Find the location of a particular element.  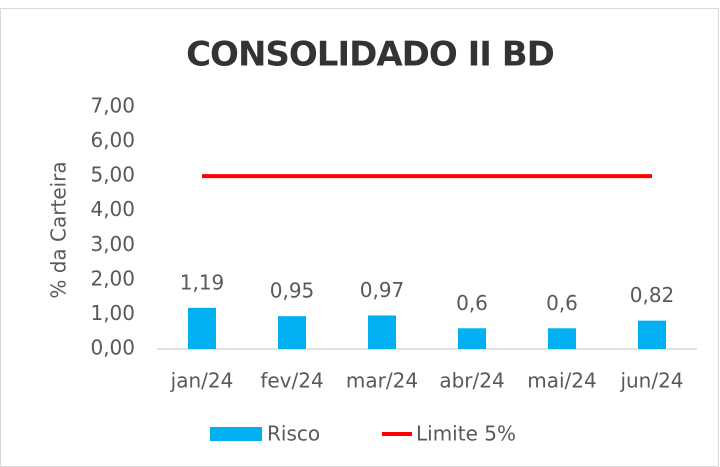

y-tick-label: 0,00 is located at coordinates (112, 348).